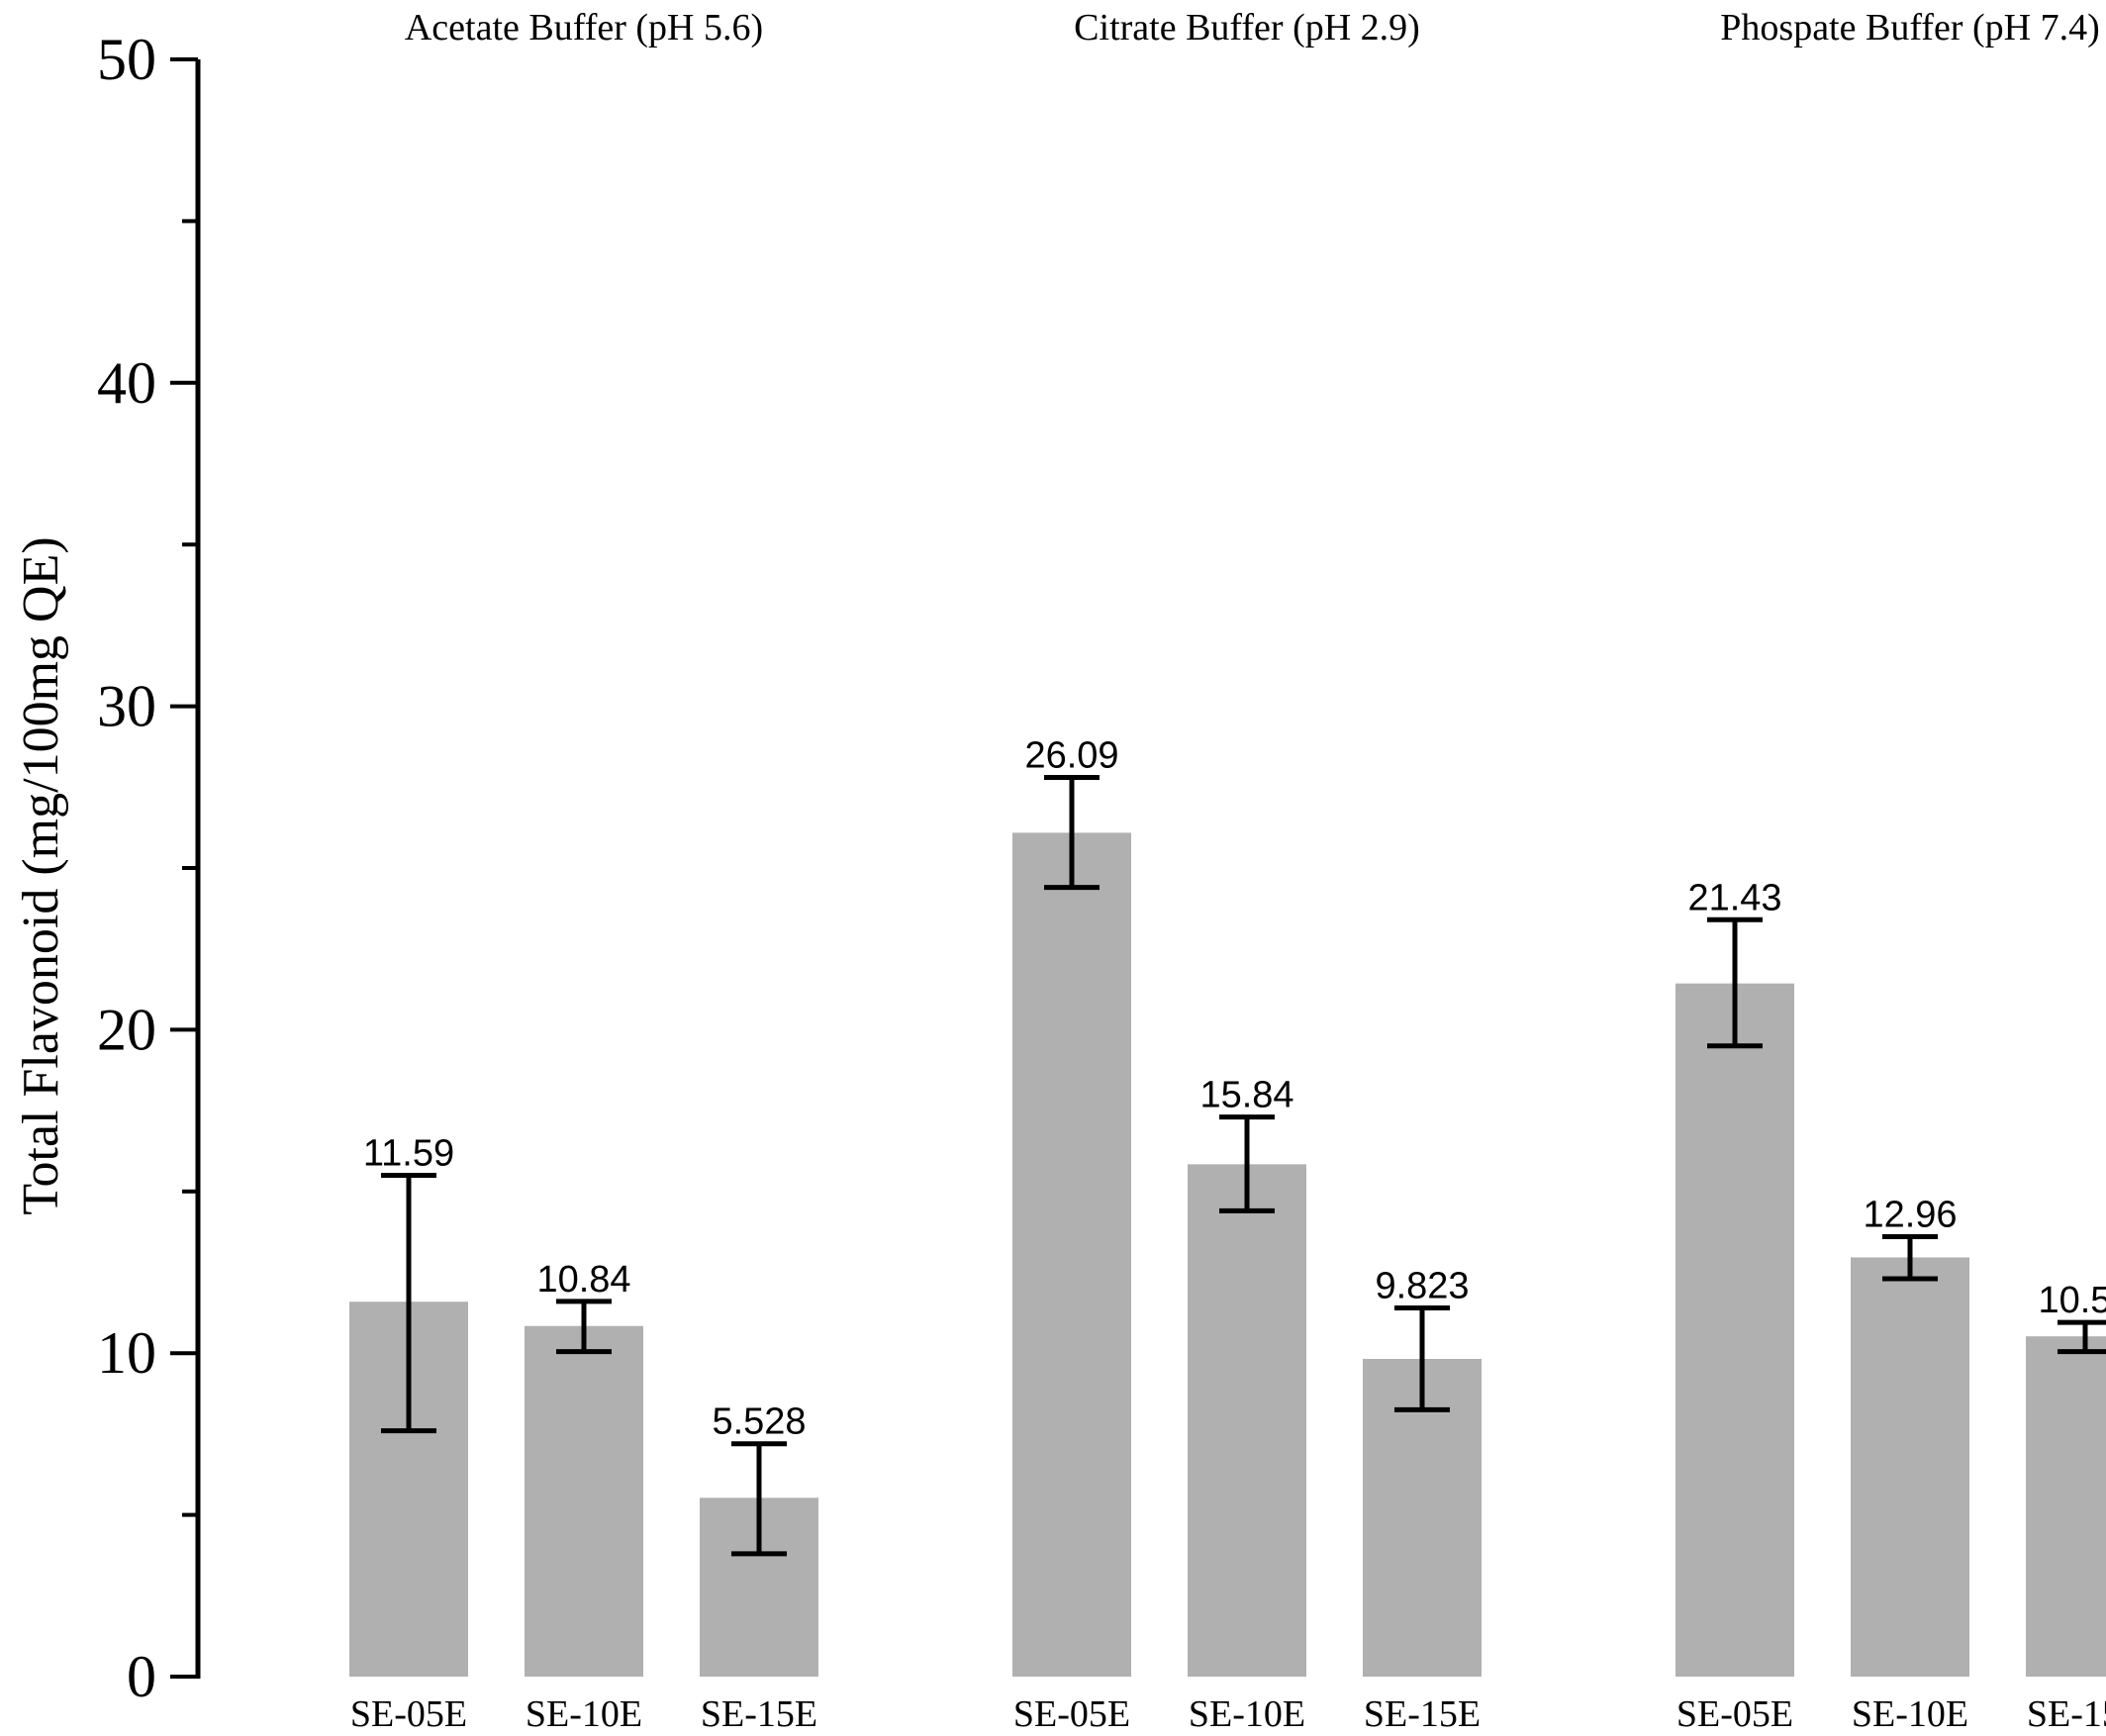  Describe the element at coordinates (1422, 1285) in the screenshot. I see `data-label: 9.823` at that location.